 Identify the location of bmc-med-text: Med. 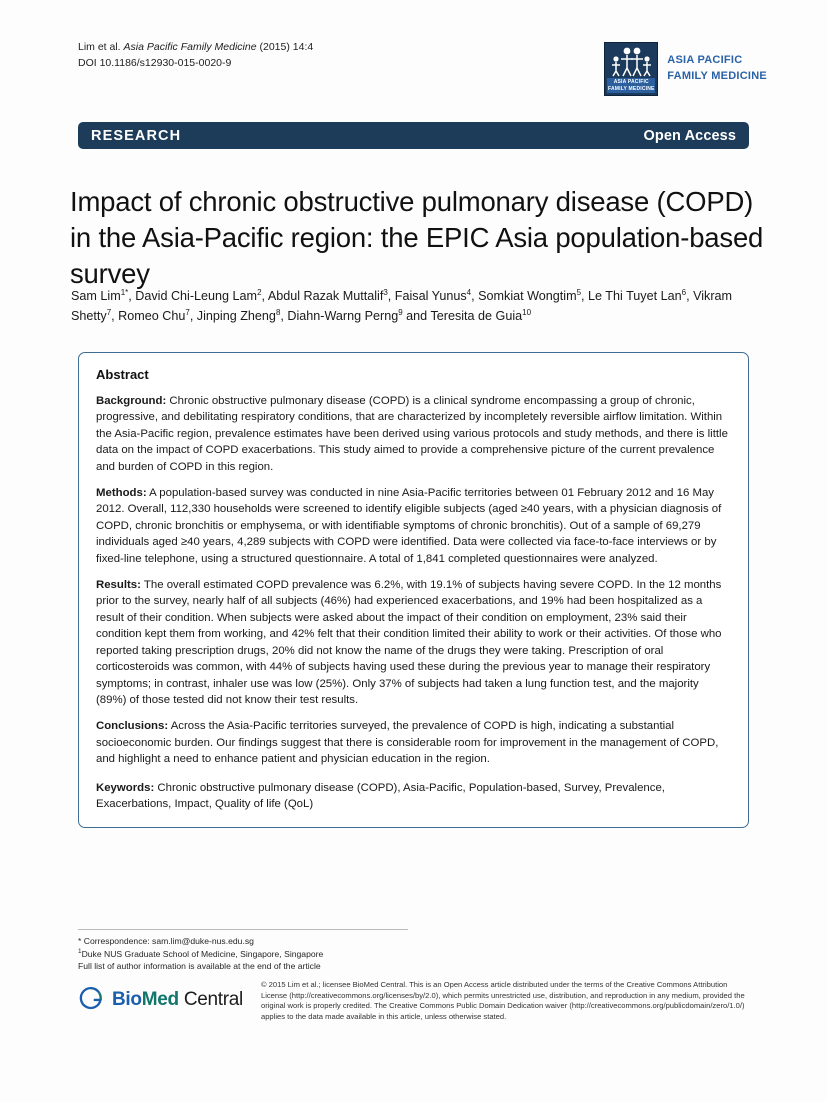
(160, 999).